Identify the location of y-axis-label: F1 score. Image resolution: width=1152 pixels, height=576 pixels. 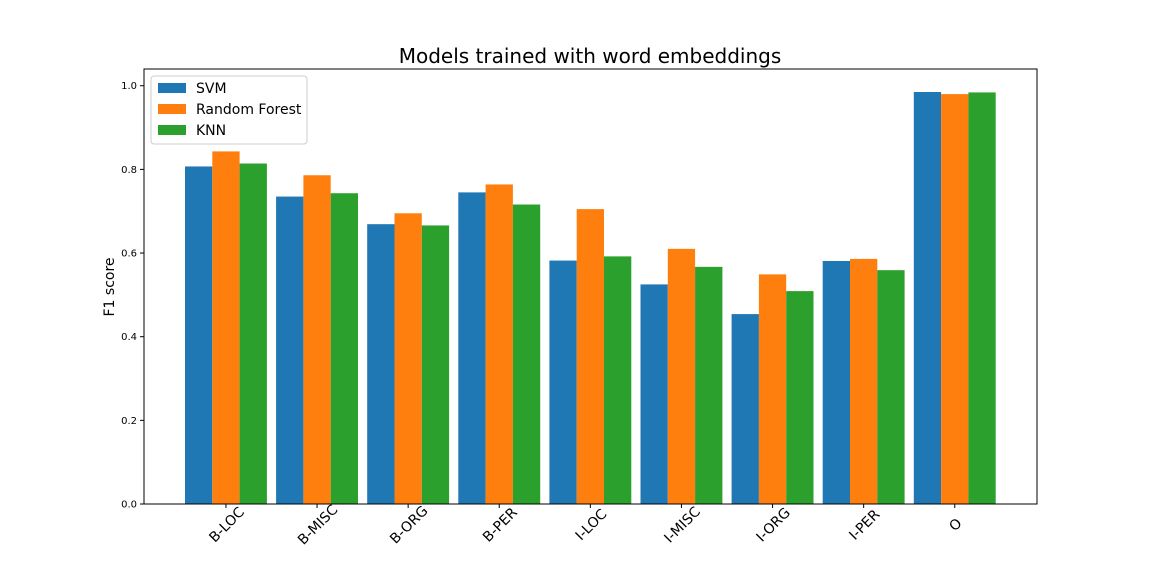
(110, 286).